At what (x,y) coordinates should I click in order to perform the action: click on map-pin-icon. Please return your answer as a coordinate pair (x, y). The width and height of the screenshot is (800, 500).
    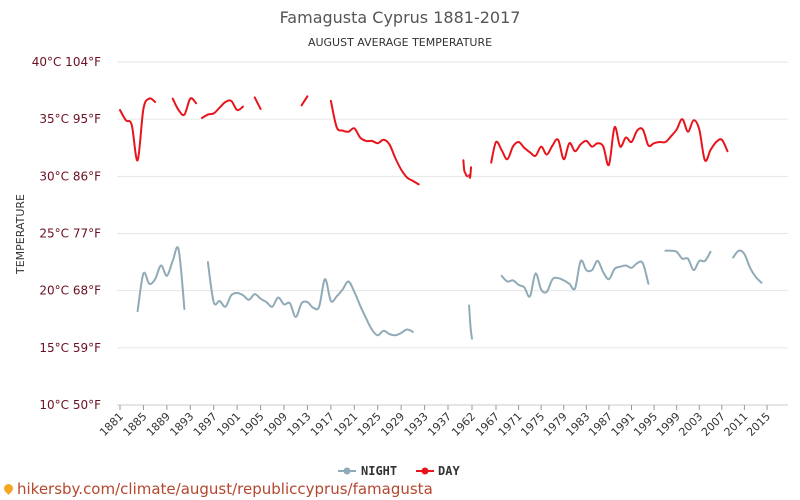
    Looking at the image, I should click on (8, 488).